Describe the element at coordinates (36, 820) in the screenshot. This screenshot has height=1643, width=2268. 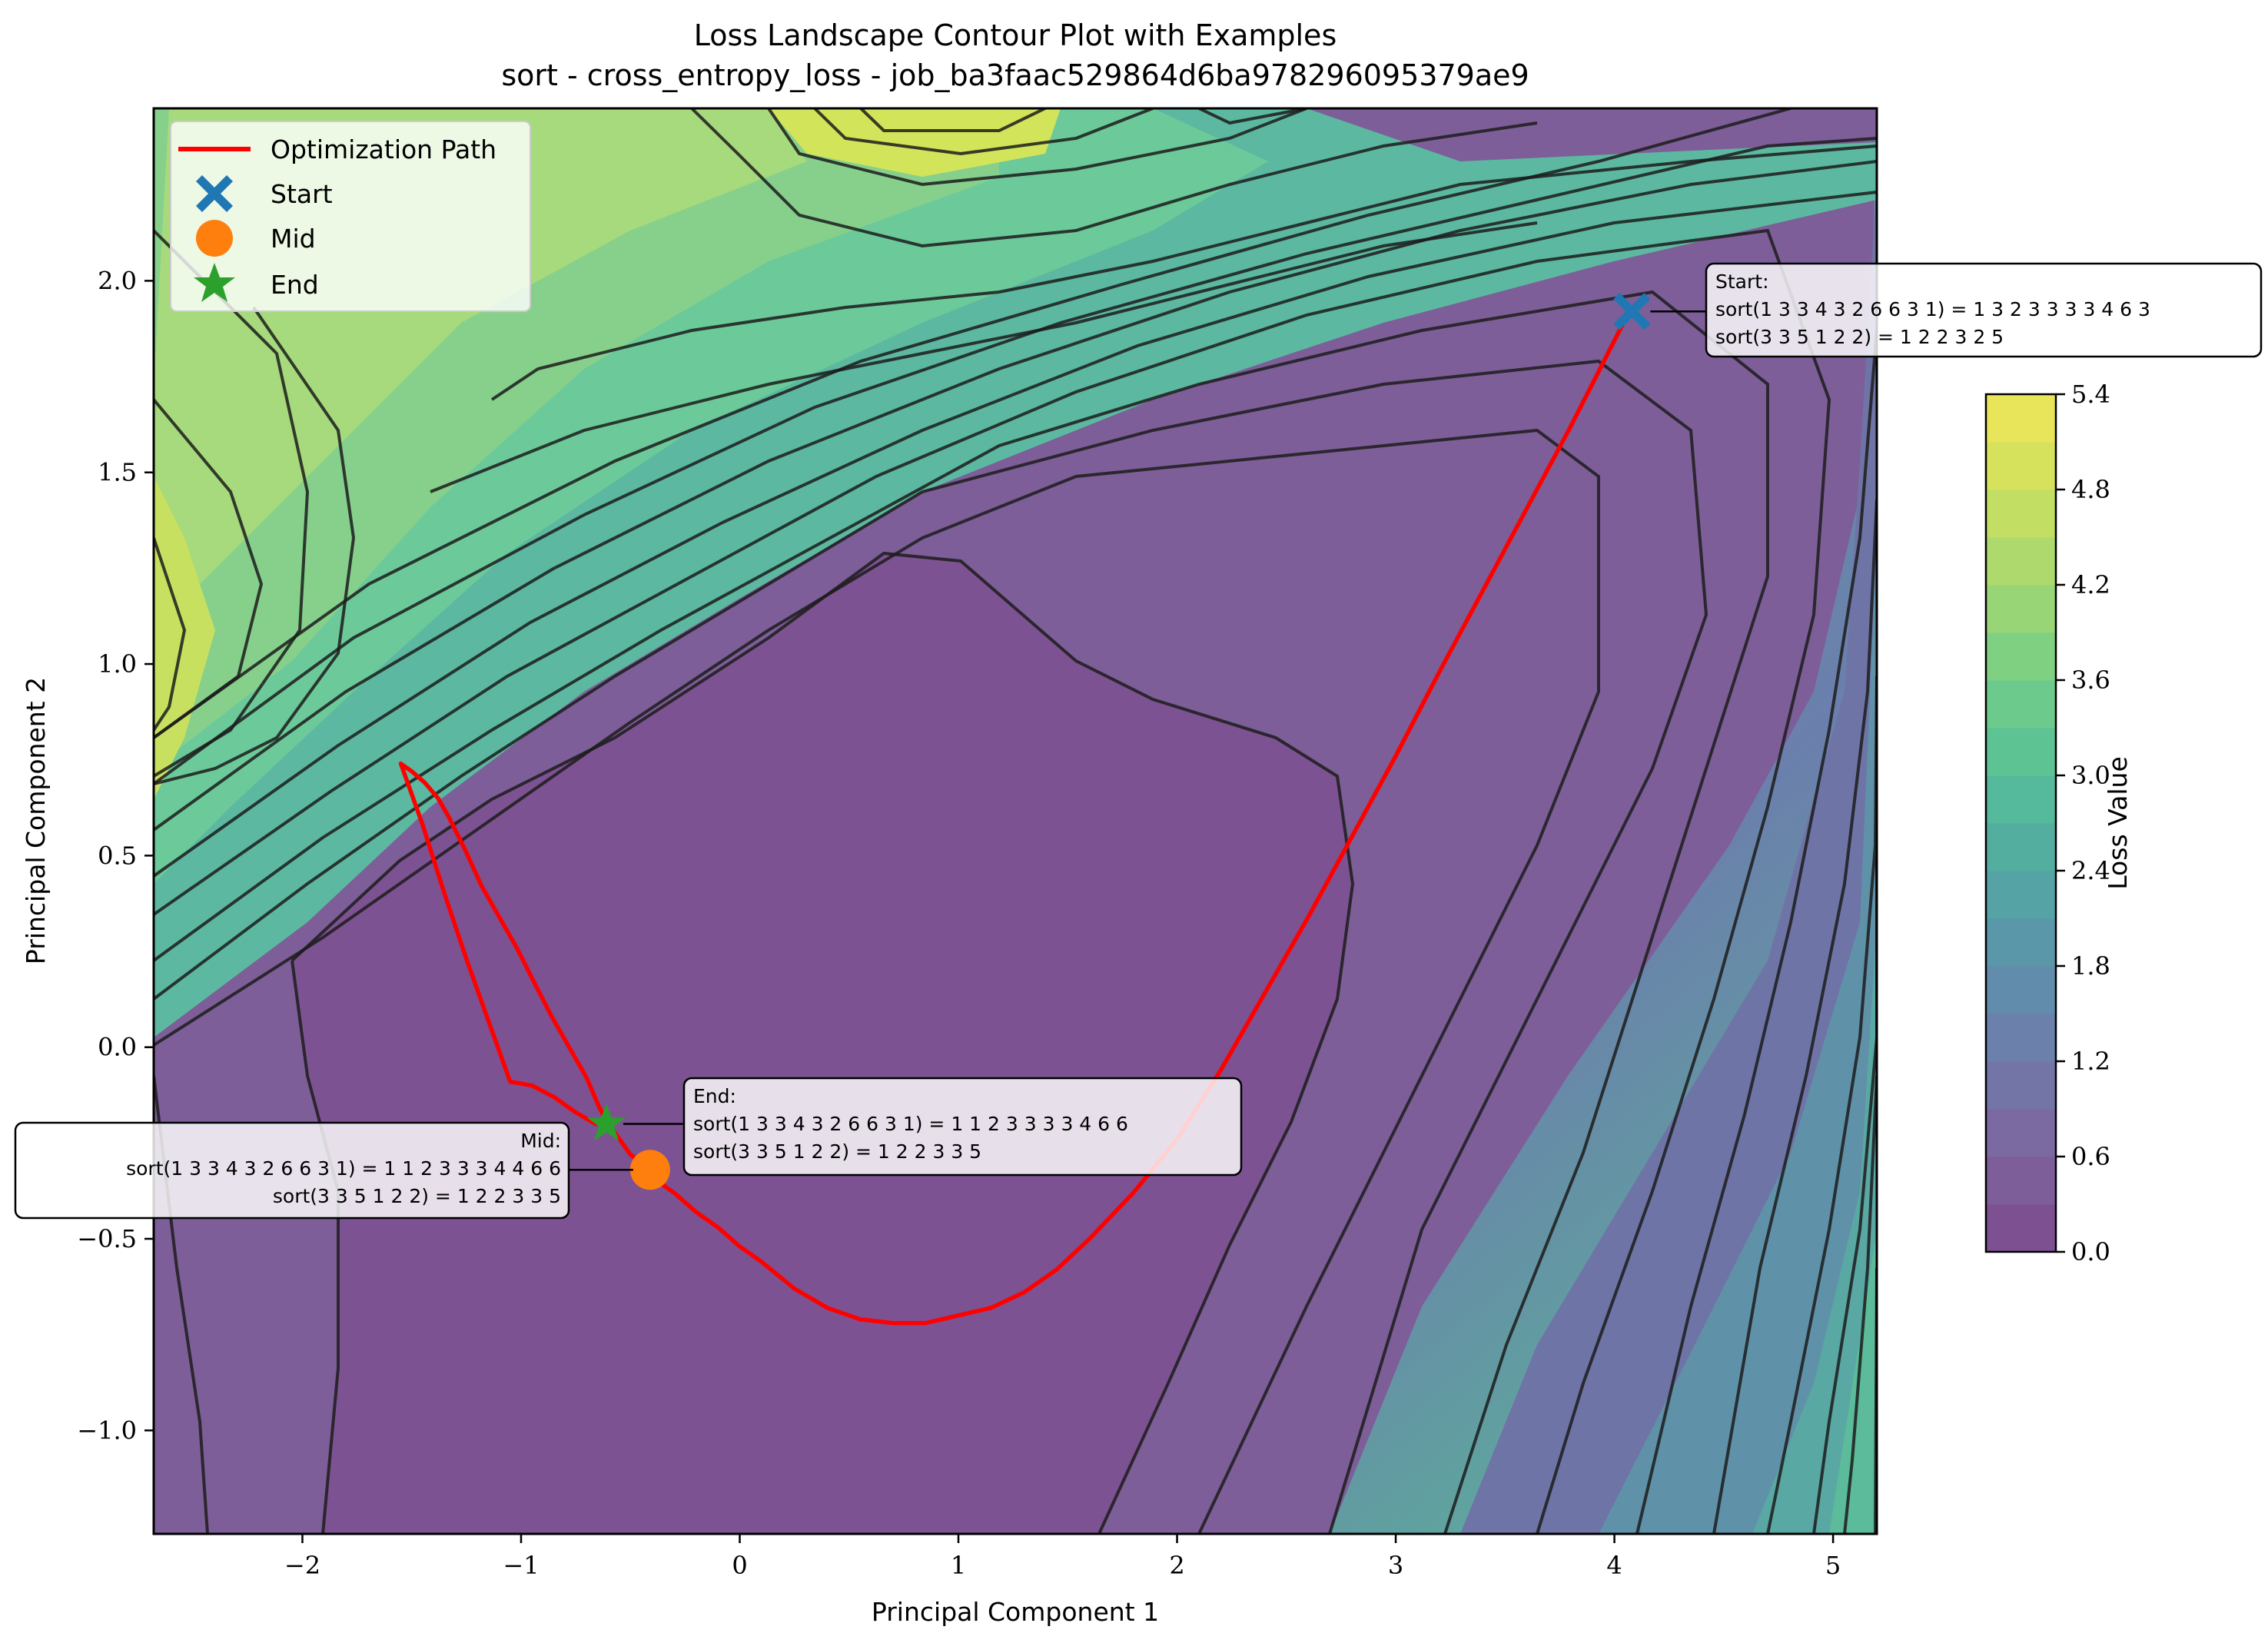
I see `y-axis-label: Principal Component 2` at that location.